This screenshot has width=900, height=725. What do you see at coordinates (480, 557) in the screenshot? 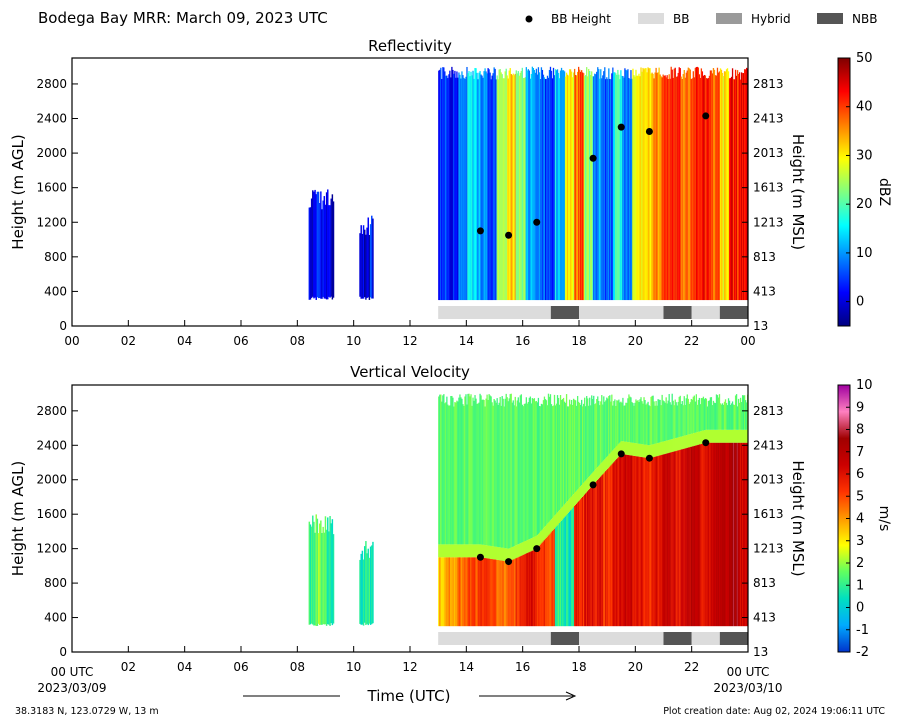
I see `bb-height-marker` at bounding box center [480, 557].